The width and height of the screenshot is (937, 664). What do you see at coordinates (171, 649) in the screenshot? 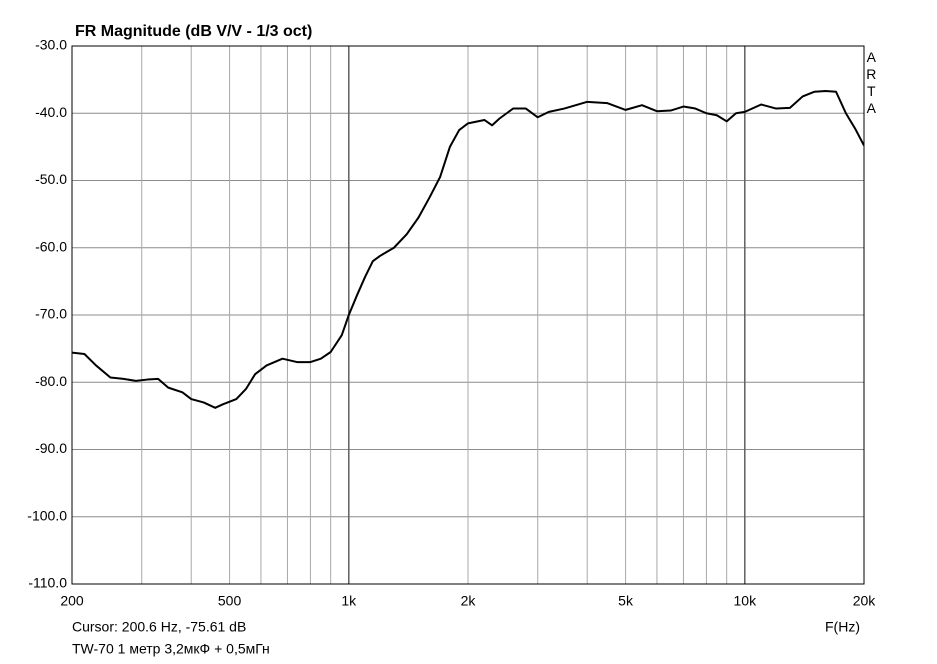
I see `caption: TW-70 1 метр 3,2мкФ + 0,5мГн` at bounding box center [171, 649].